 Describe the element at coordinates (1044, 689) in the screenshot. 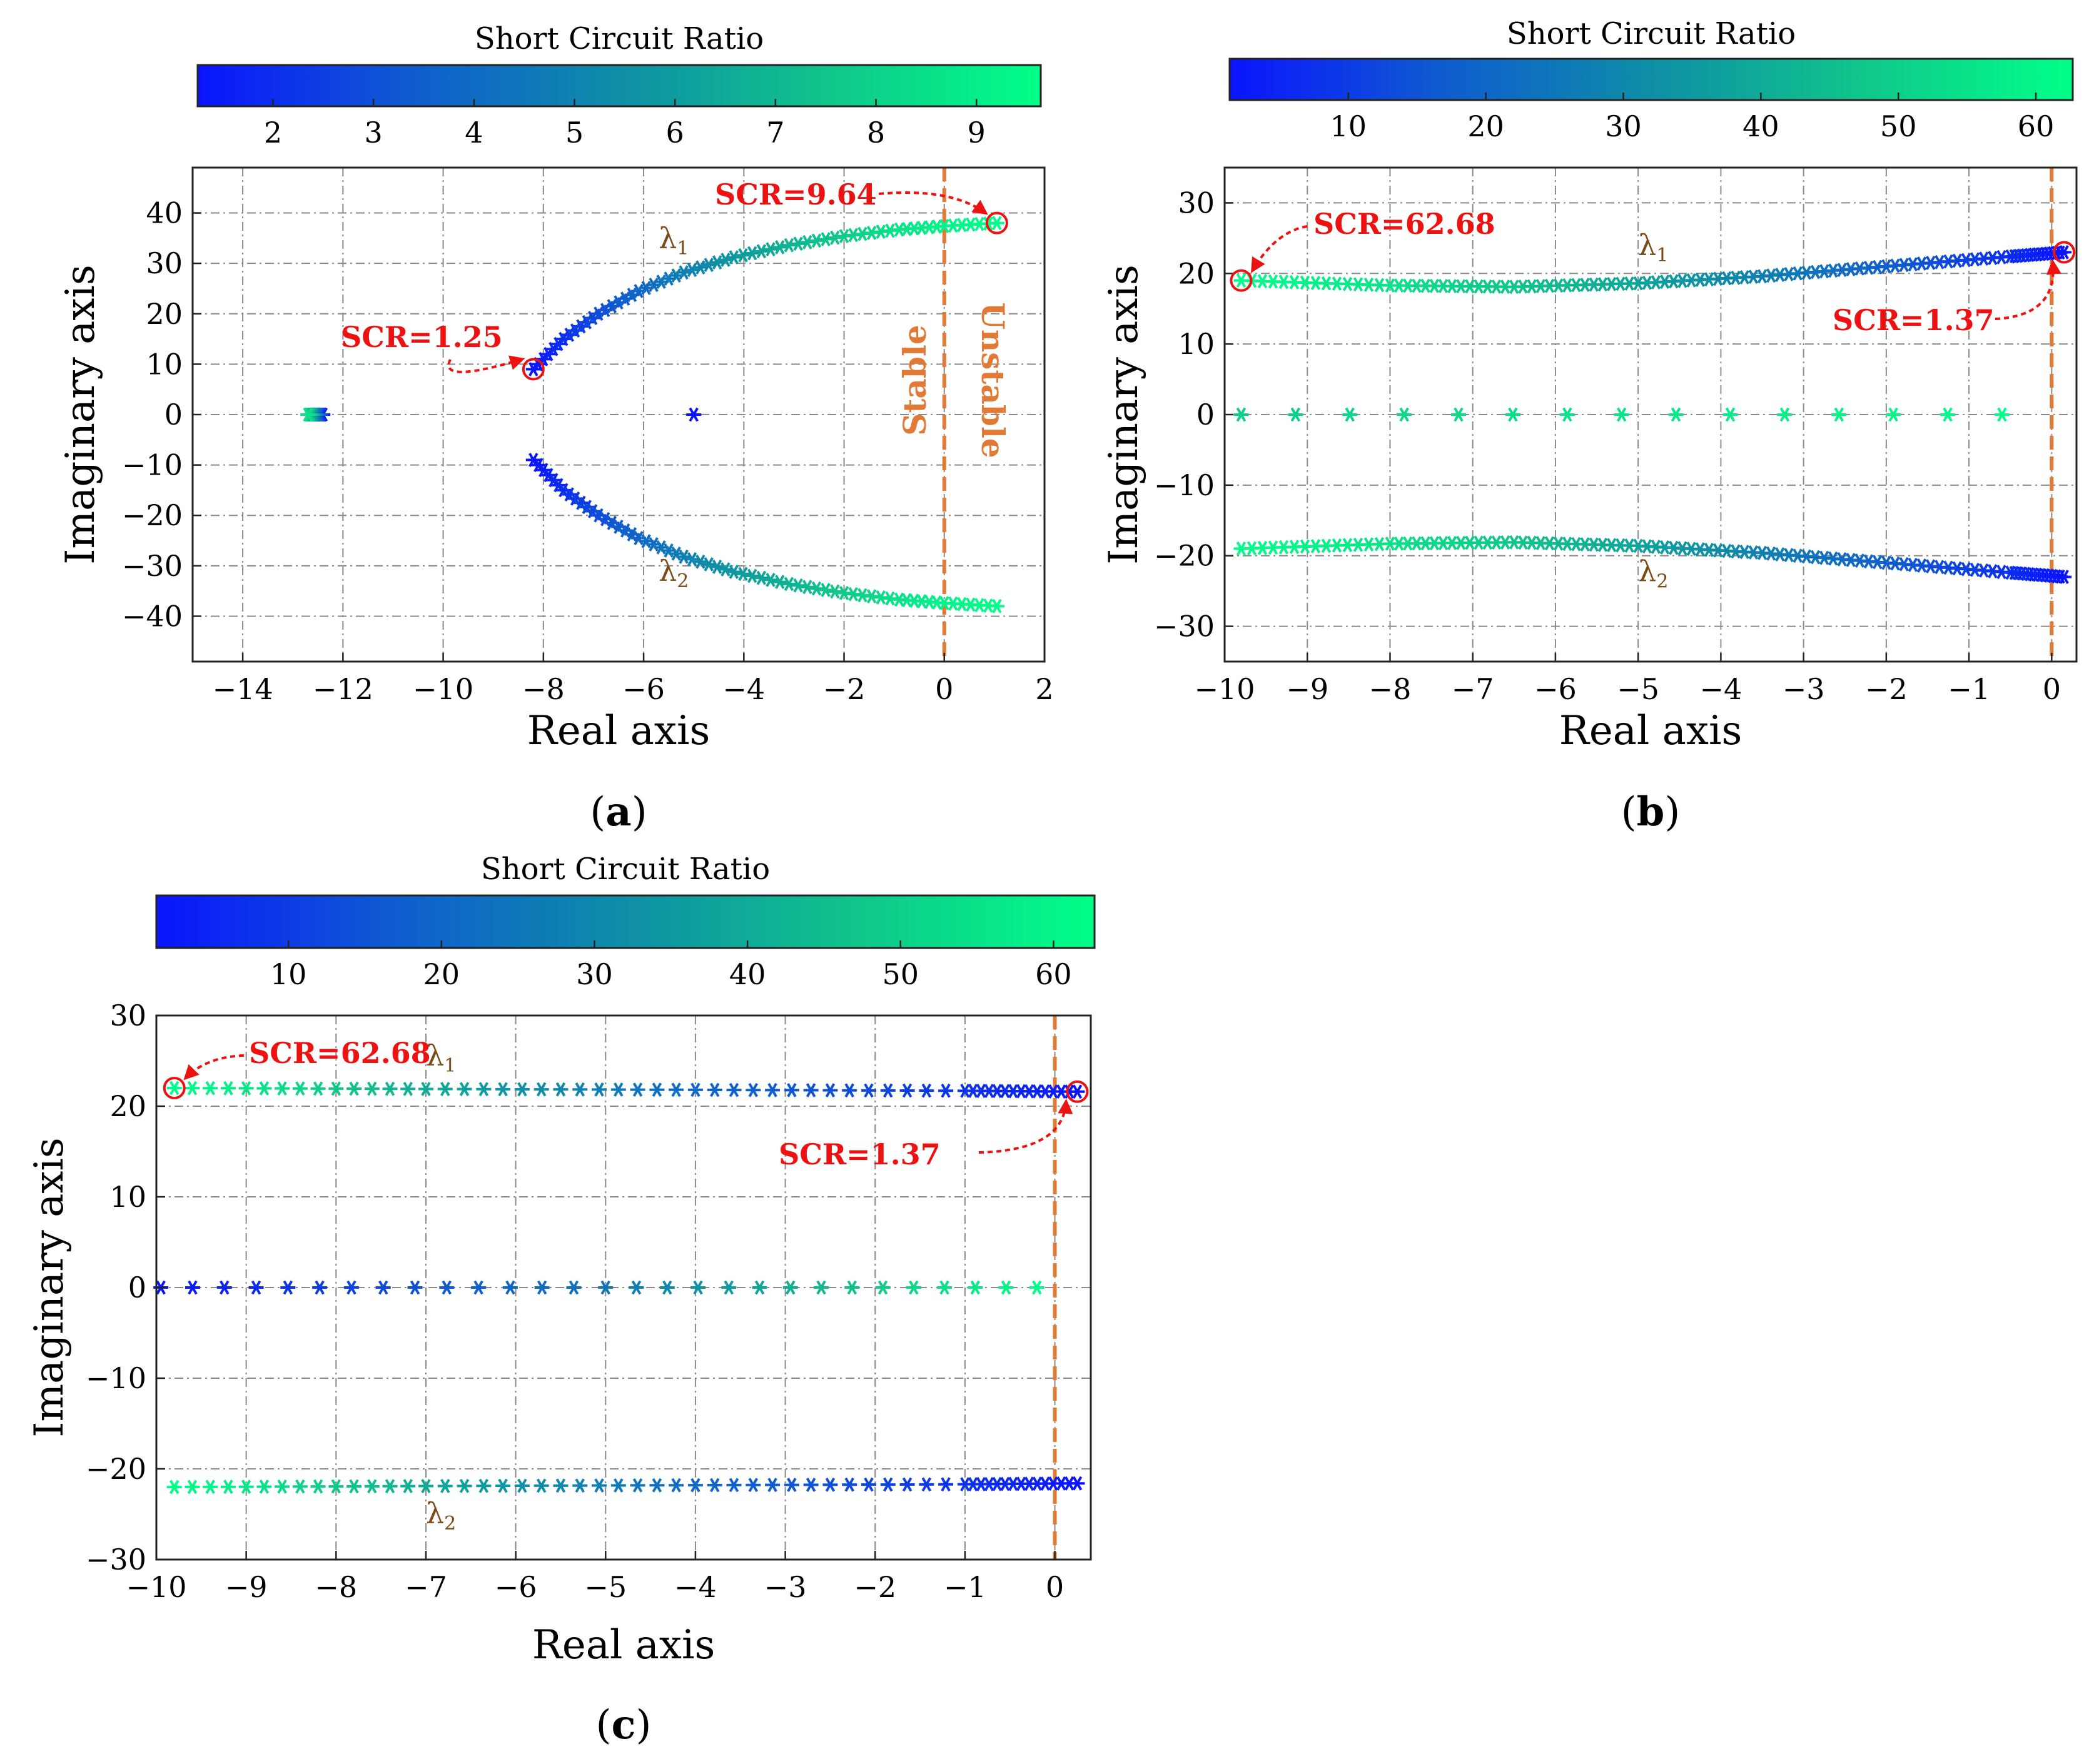

I see `x-tick-label: 2` at that location.